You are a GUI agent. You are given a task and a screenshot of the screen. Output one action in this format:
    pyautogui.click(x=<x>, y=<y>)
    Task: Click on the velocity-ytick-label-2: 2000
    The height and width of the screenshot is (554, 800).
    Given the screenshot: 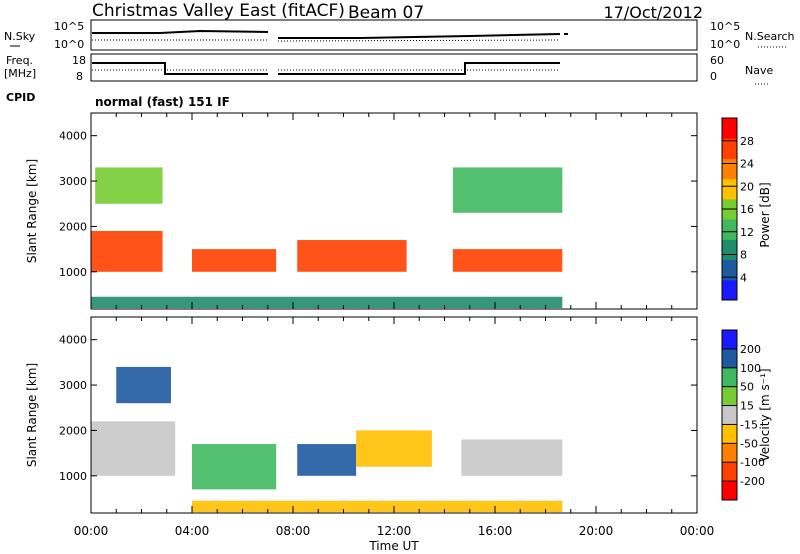 What is the action you would take?
    pyautogui.click(x=73, y=430)
    